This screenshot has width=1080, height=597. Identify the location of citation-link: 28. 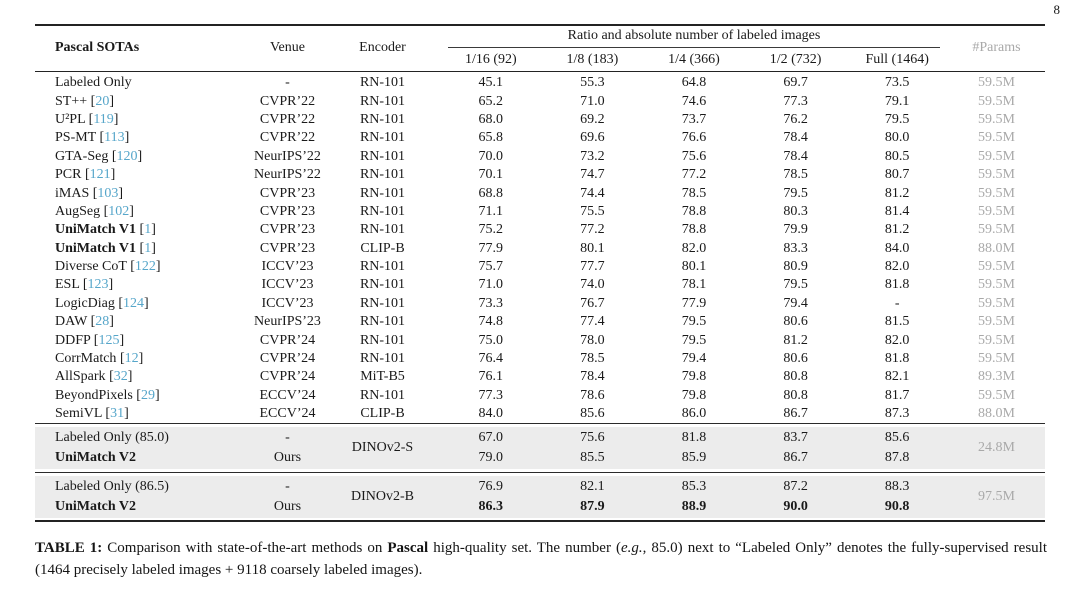
(102, 322).